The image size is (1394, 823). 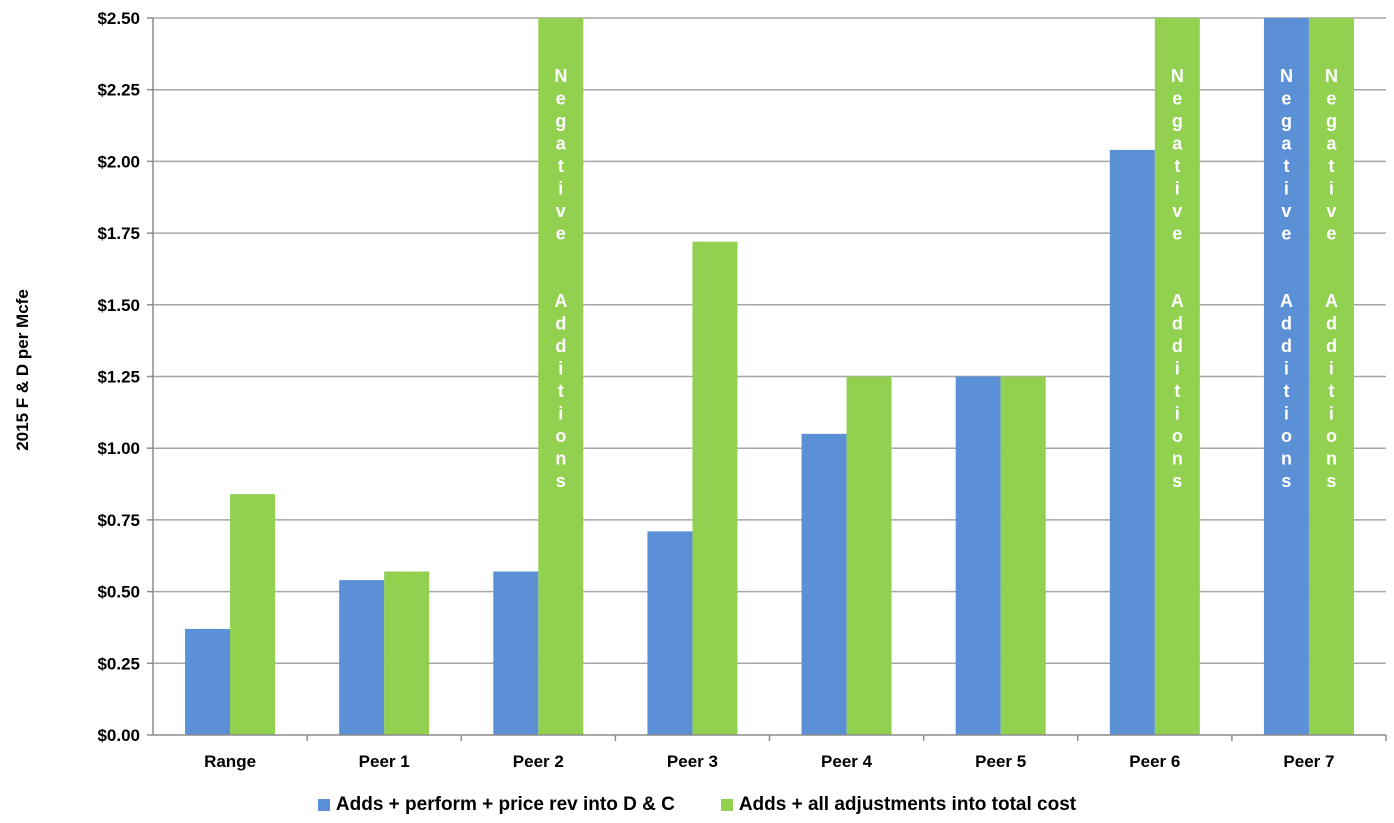 I want to click on y-tick-label: $0.00, so click(x=118, y=735).